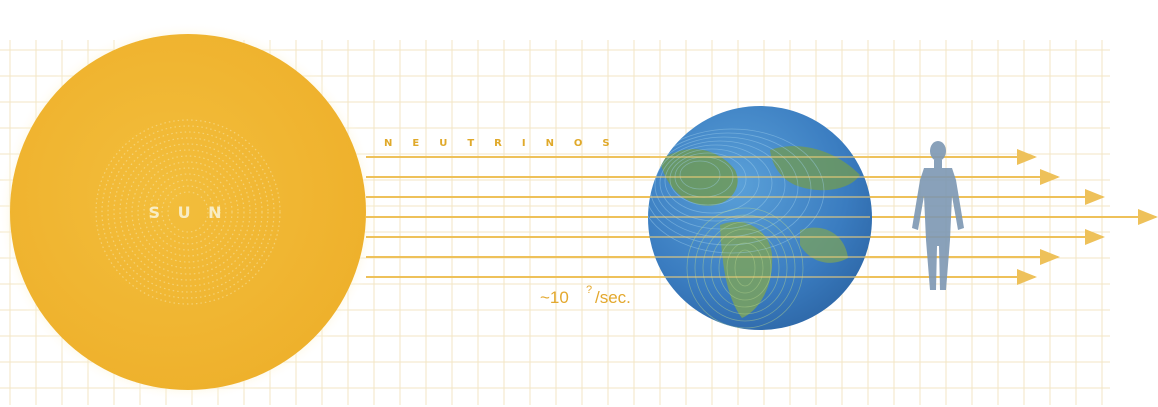 The height and width of the screenshot is (407, 1158). I want to click on rate-suffix: /sec., so click(613, 297).